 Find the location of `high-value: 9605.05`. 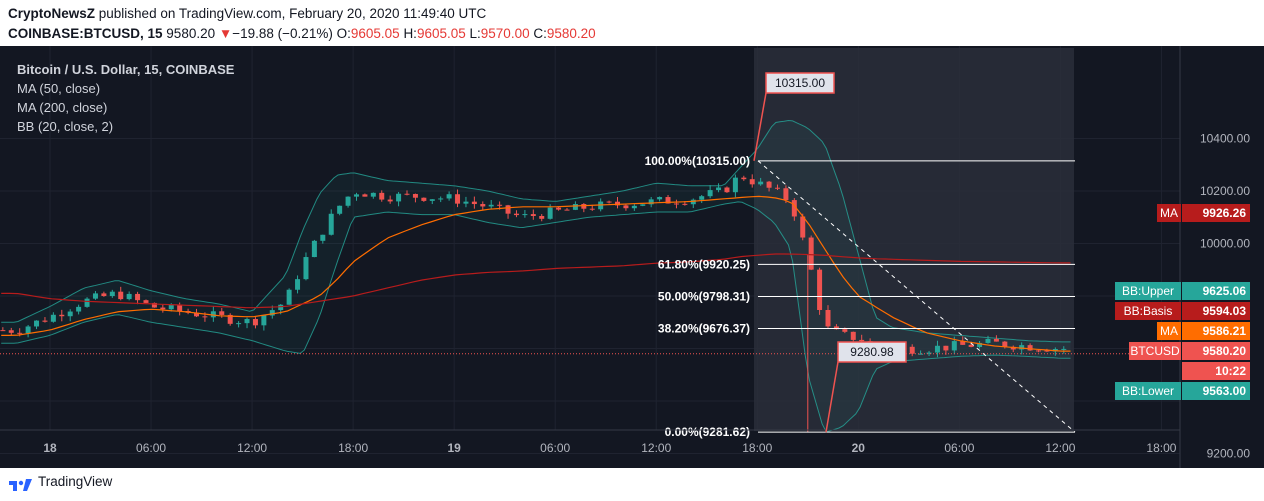

high-value: 9605.05 is located at coordinates (441, 33).